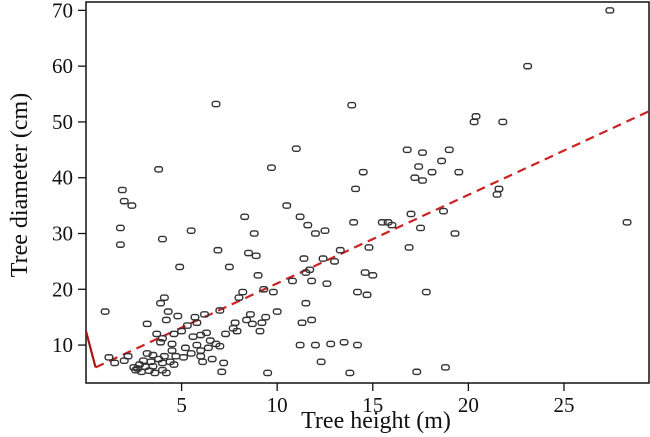 Image resolution: width=650 pixels, height=437 pixels. What do you see at coordinates (468, 405) in the screenshot?
I see `x-tick-label: 20` at bounding box center [468, 405].